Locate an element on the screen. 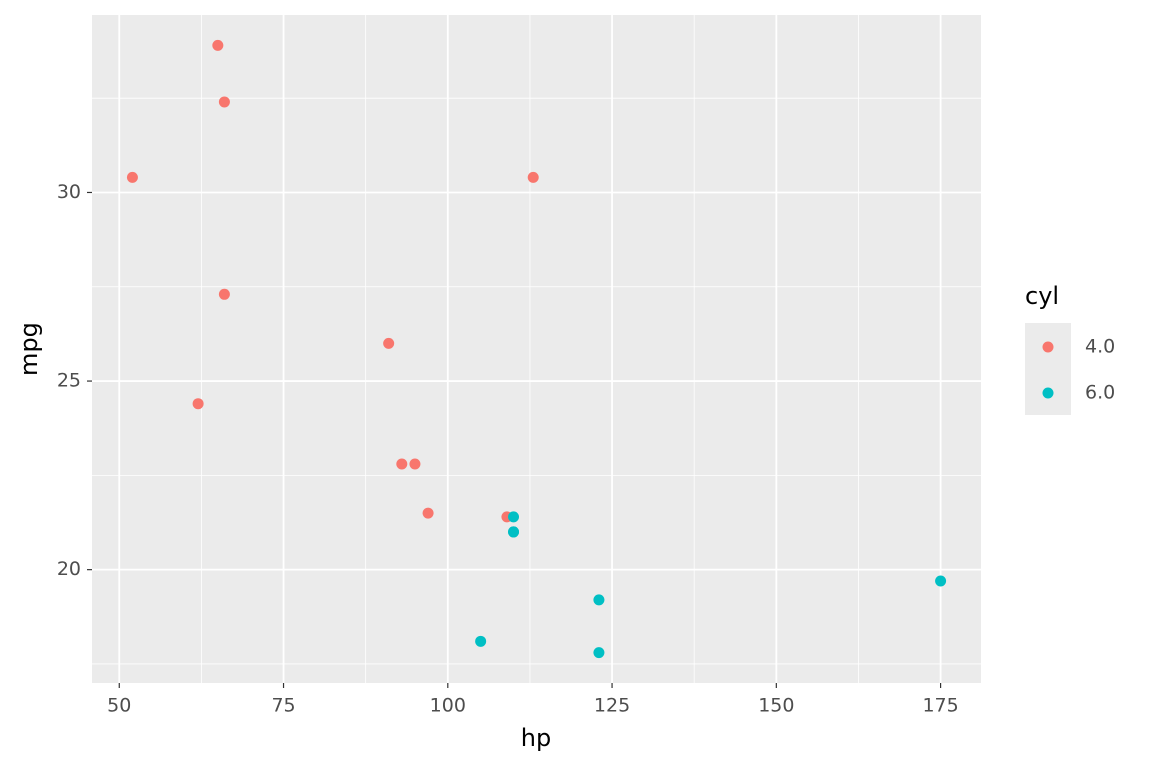 This screenshot has height=768, width=1152. legend-title: cyl is located at coordinates (1042, 296).